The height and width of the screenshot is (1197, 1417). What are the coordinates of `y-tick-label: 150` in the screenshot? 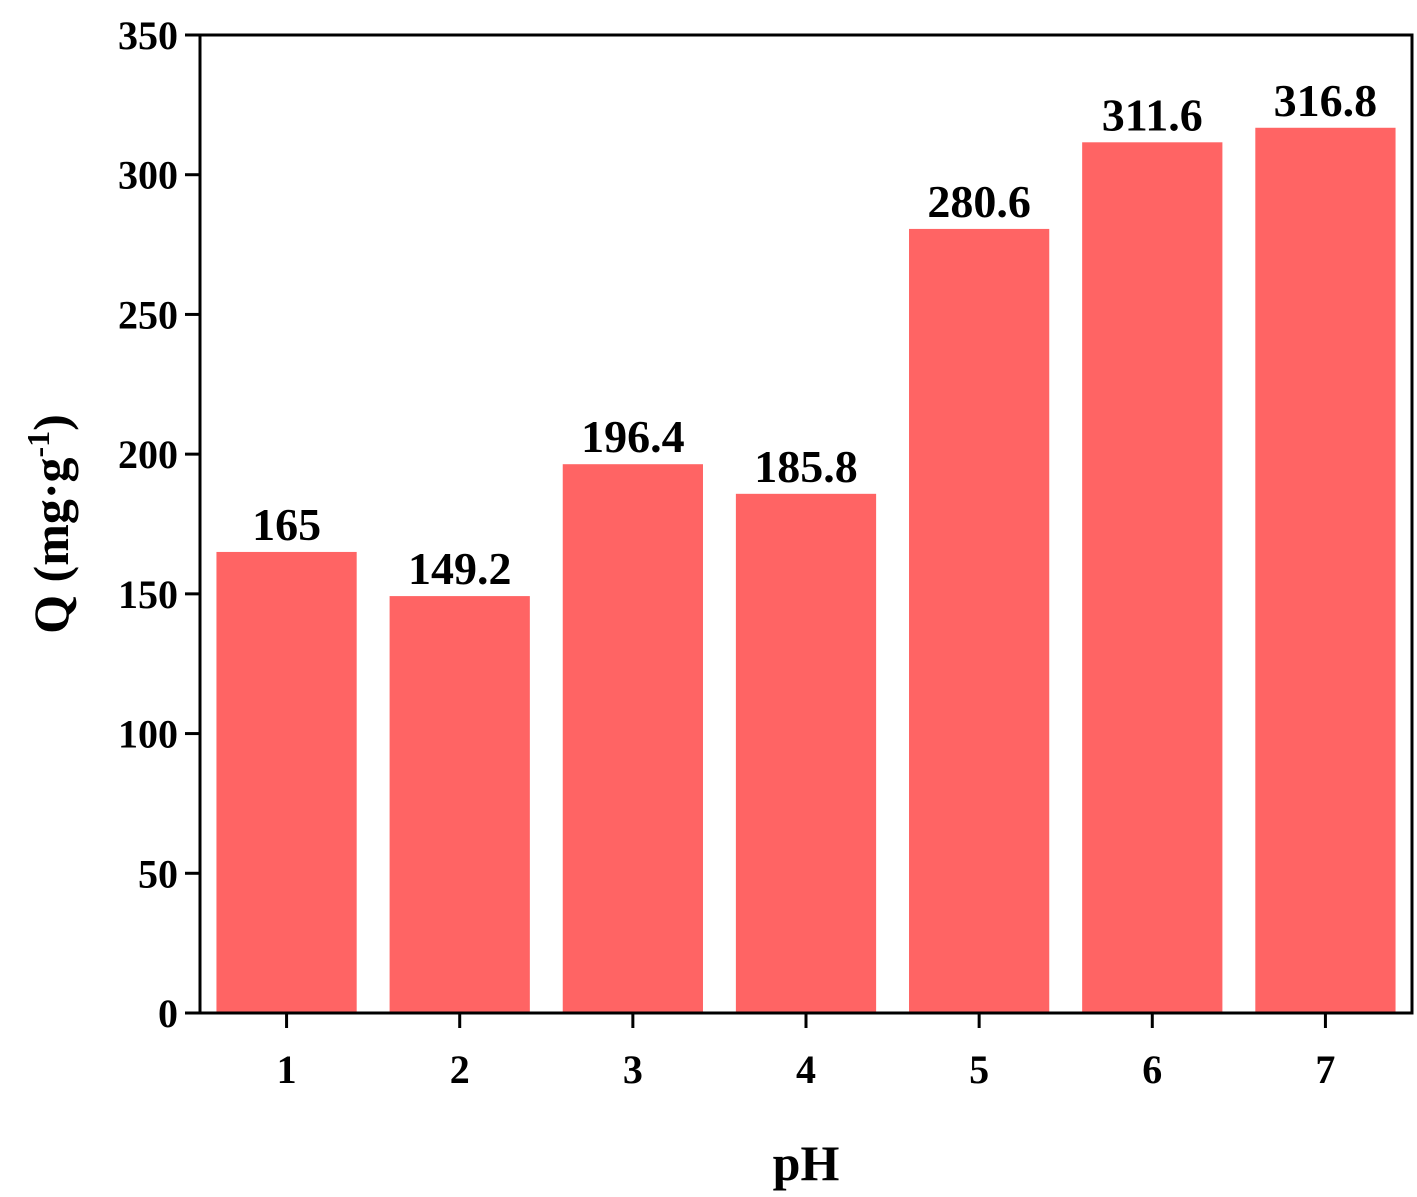 It's located at (148, 594).